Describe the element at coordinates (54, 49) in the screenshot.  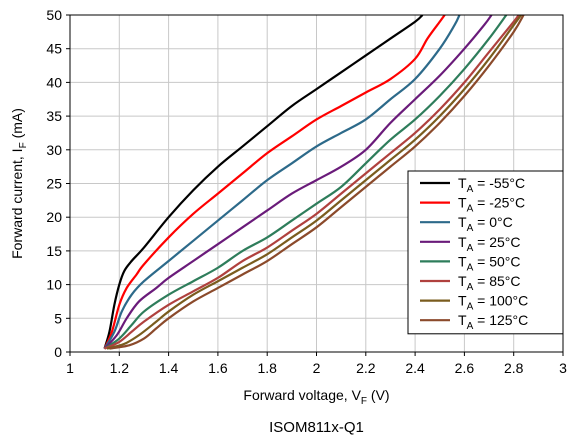
I see `y-tick-label: 45` at that location.